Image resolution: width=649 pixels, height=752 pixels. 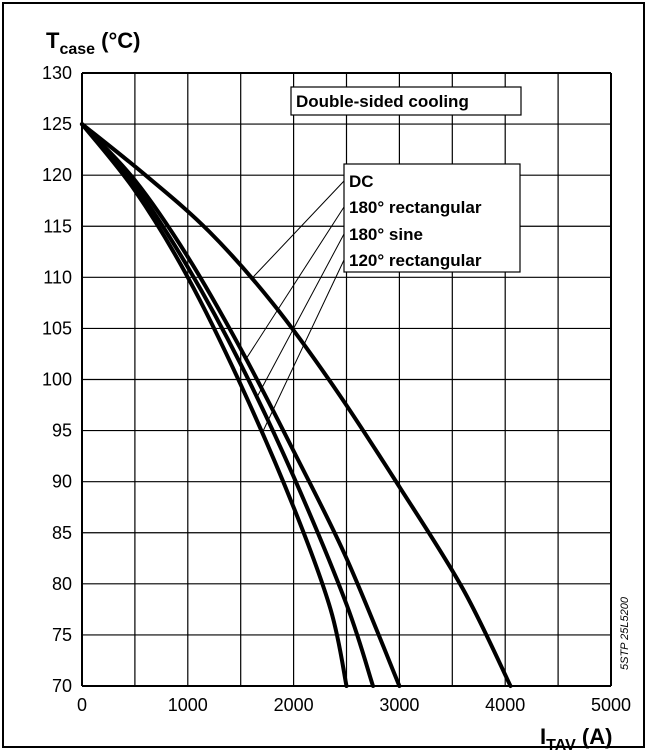 I want to click on y-tick-label: 130, so click(x=57, y=73).